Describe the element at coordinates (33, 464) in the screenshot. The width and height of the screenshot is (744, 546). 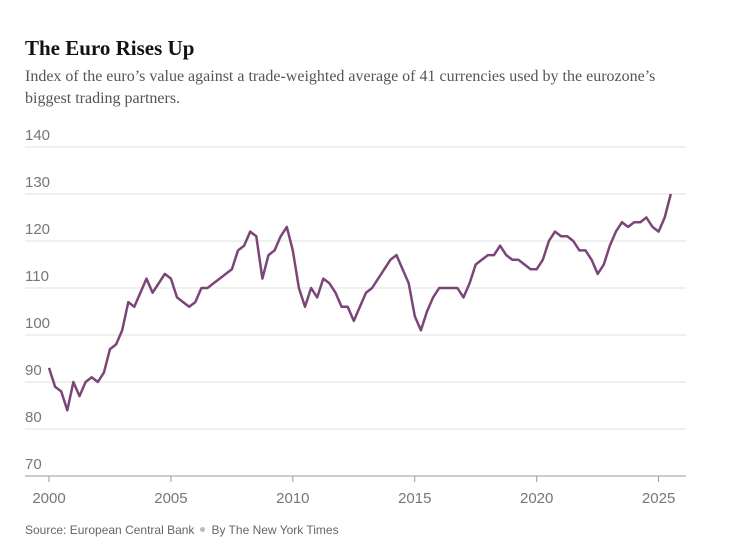
I see `y-tick-label: 70` at that location.